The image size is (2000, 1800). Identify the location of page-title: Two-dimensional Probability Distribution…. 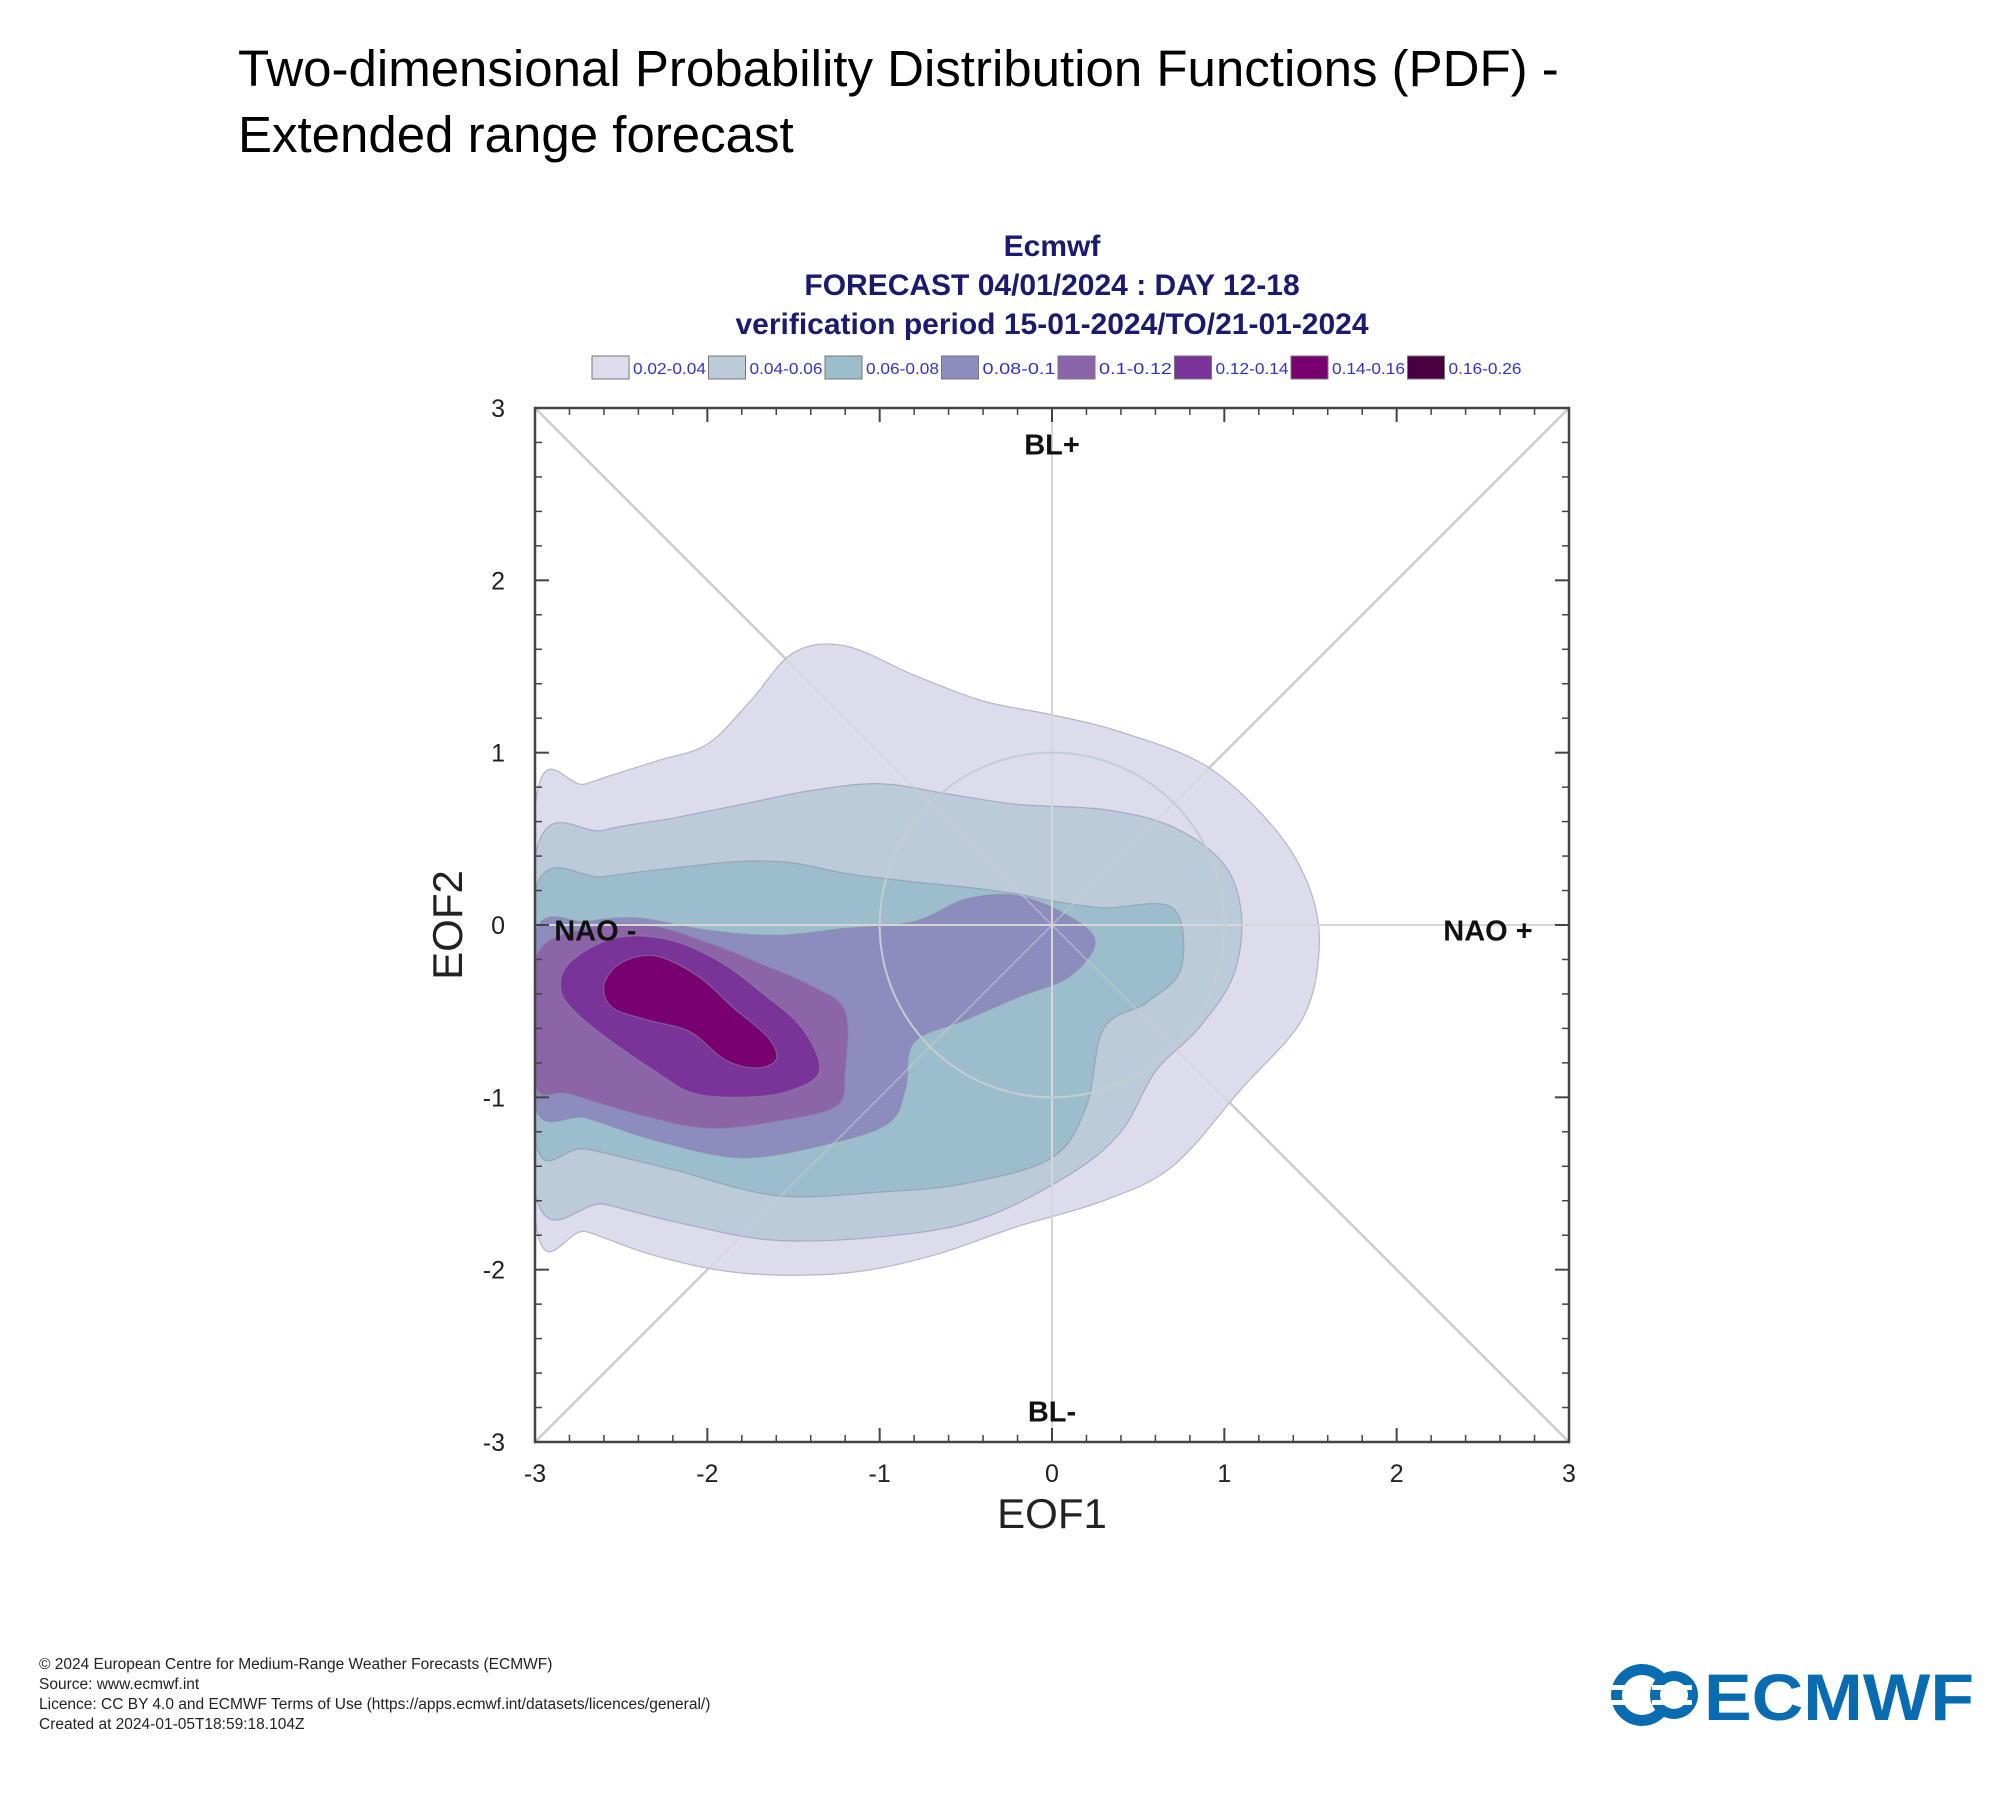
(1018, 102).